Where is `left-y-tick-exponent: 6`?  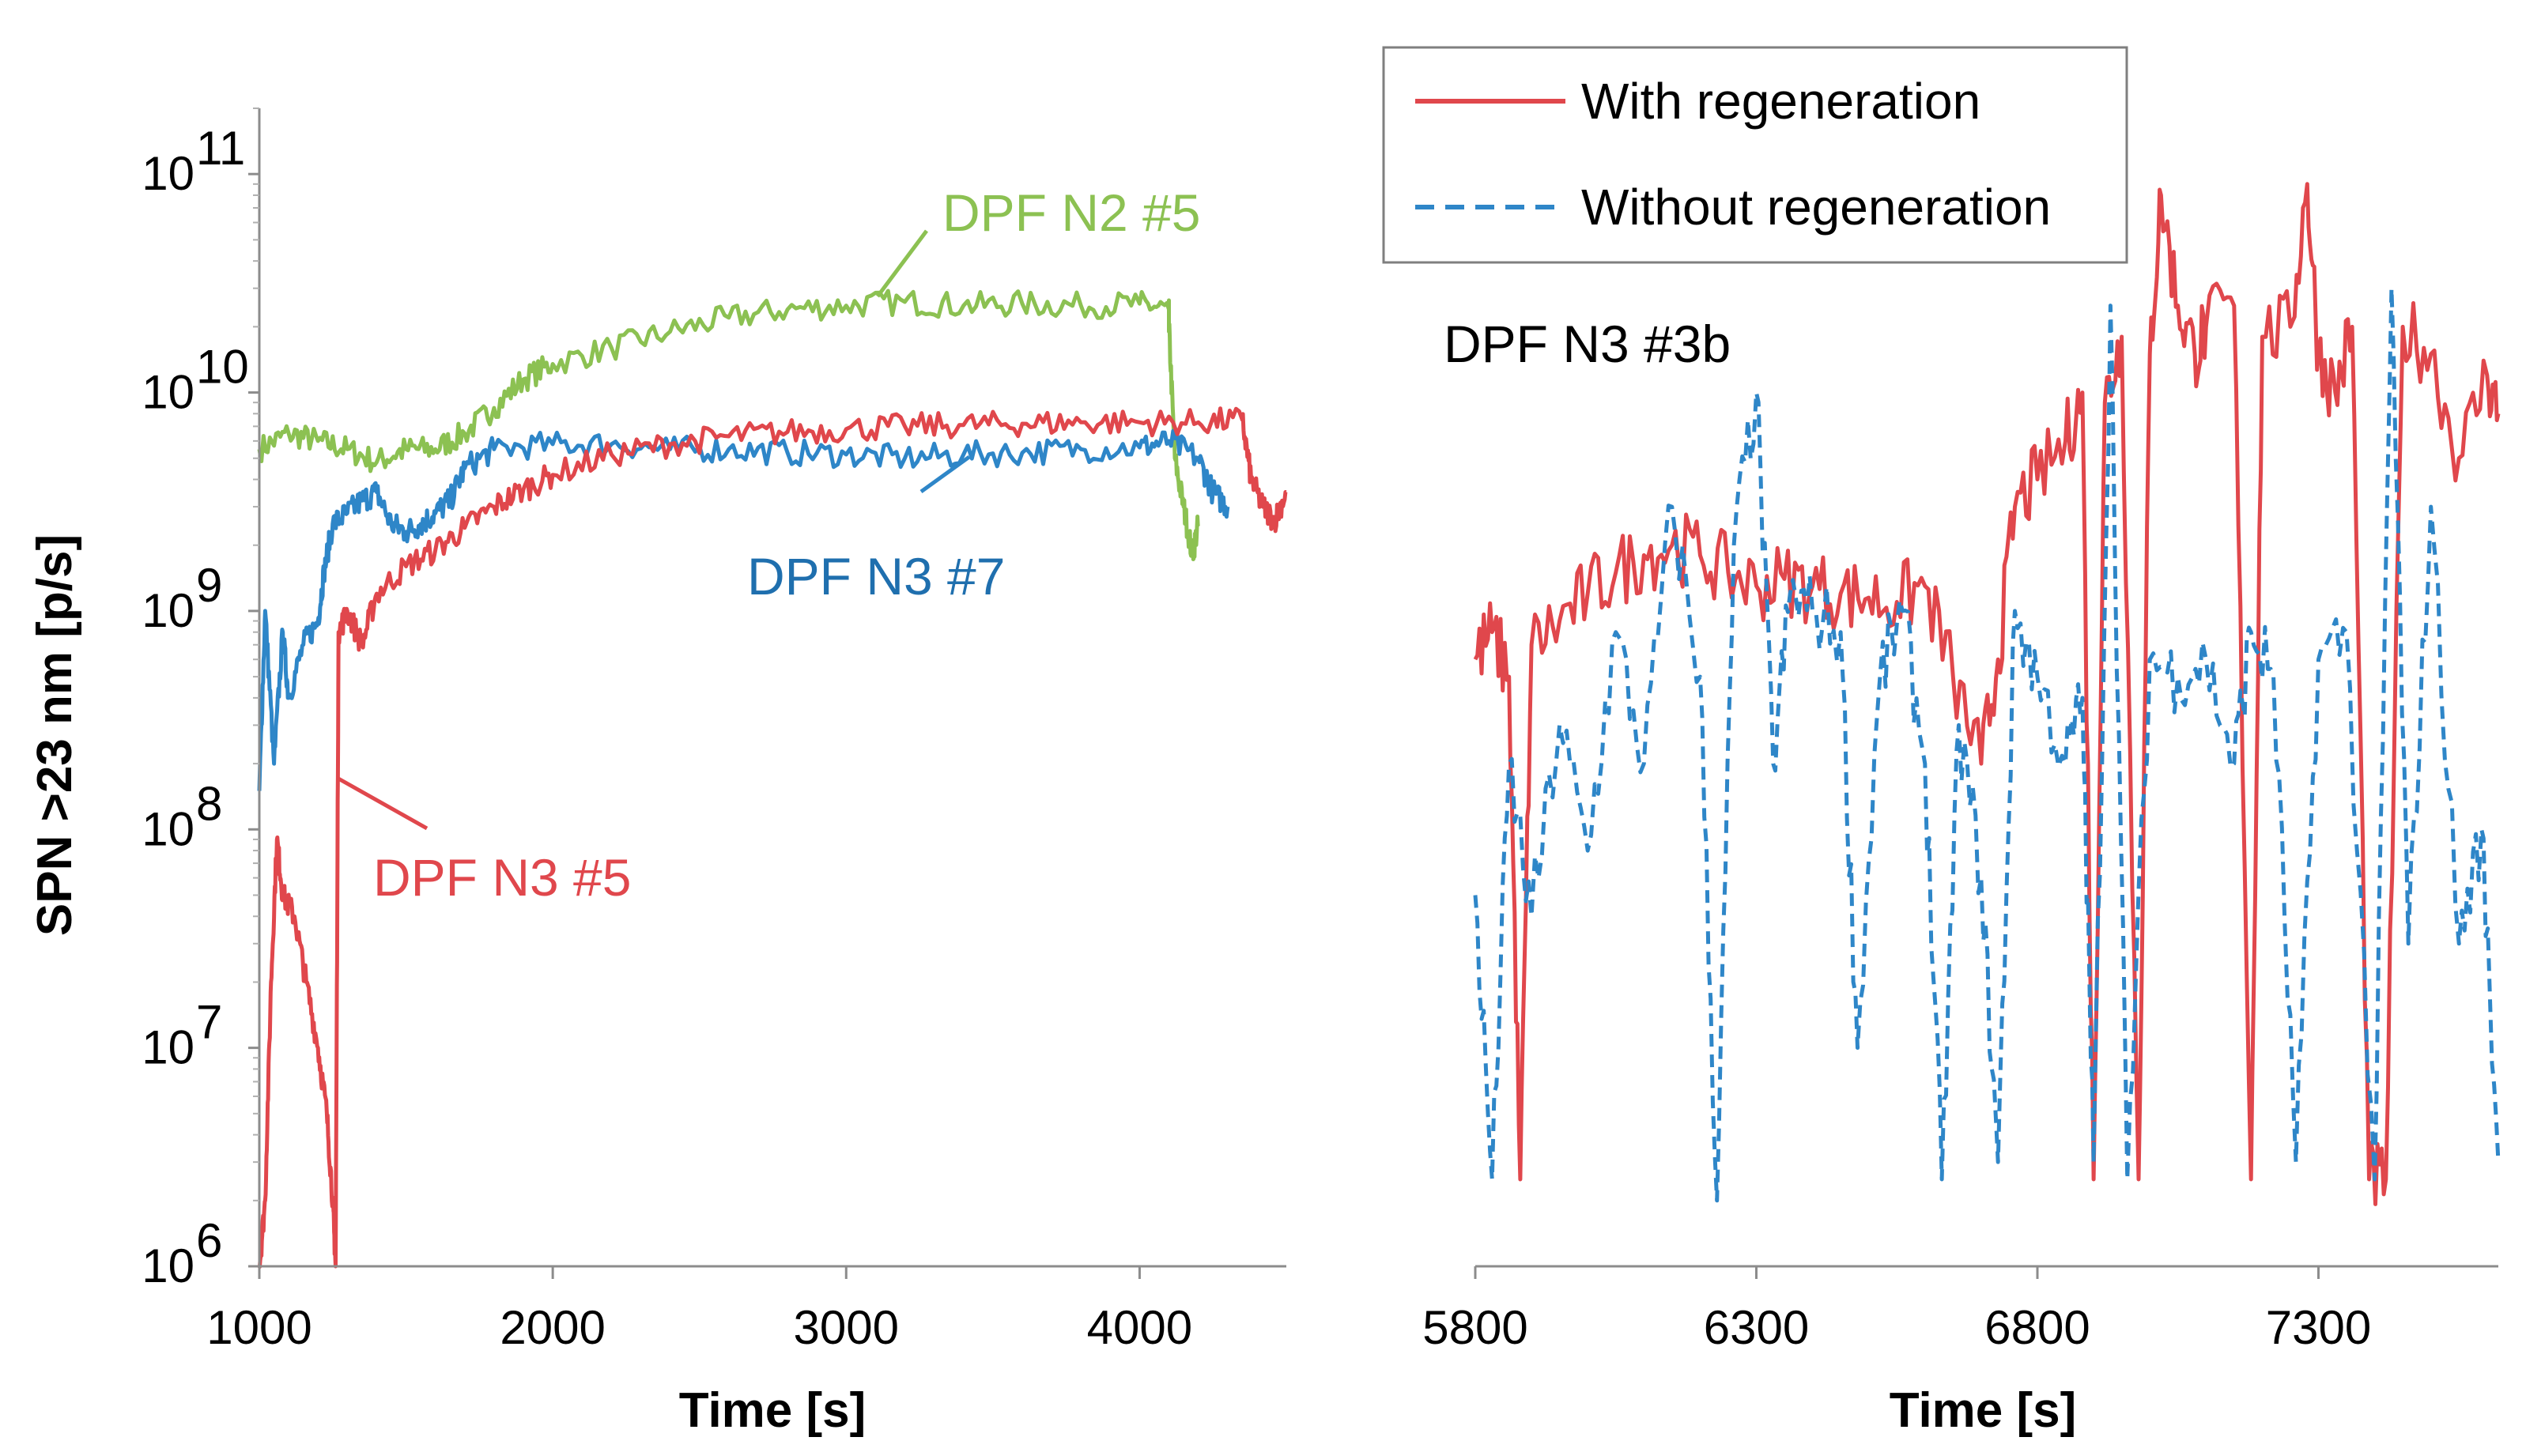
left-y-tick-exponent: 6 is located at coordinates (209, 1240).